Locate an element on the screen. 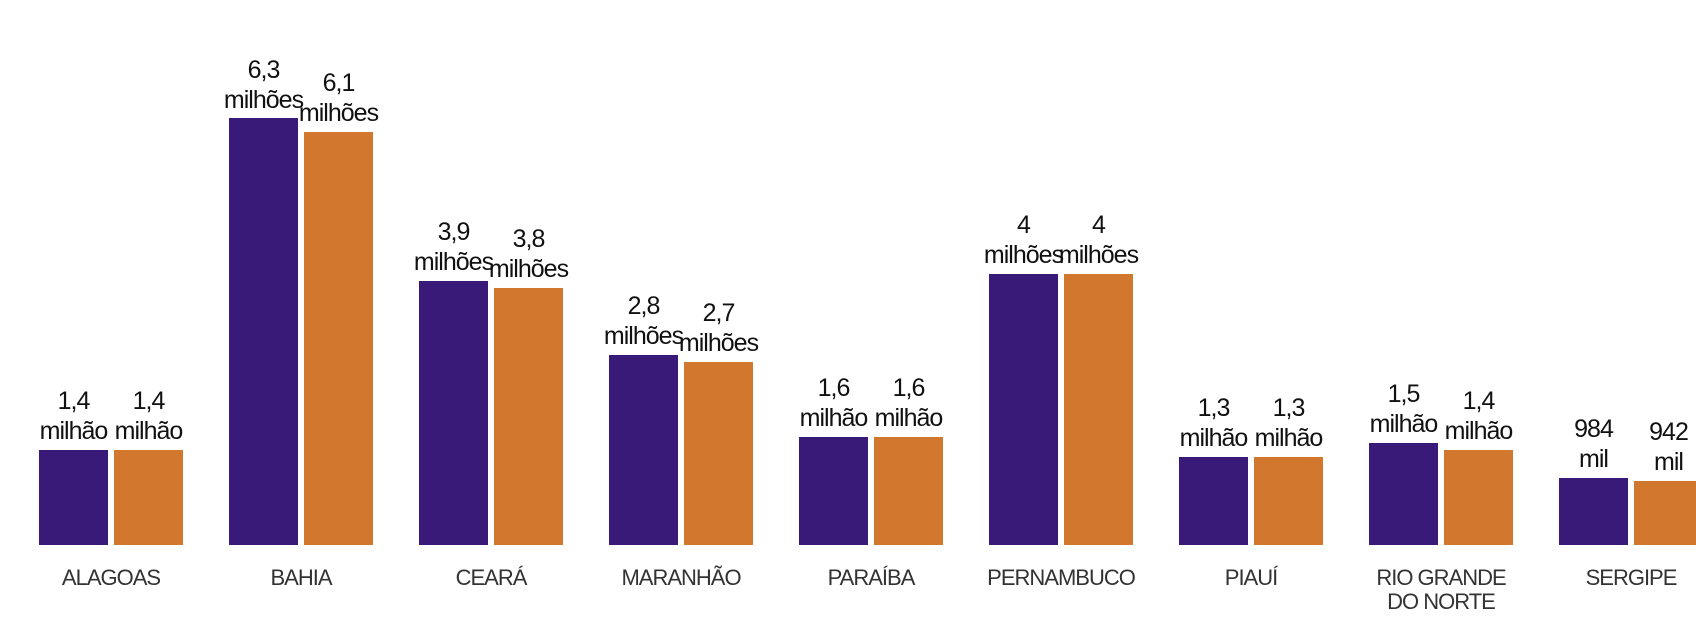 This screenshot has height=635, width=1696. value-label: 984 mil is located at coordinates (1594, 444).